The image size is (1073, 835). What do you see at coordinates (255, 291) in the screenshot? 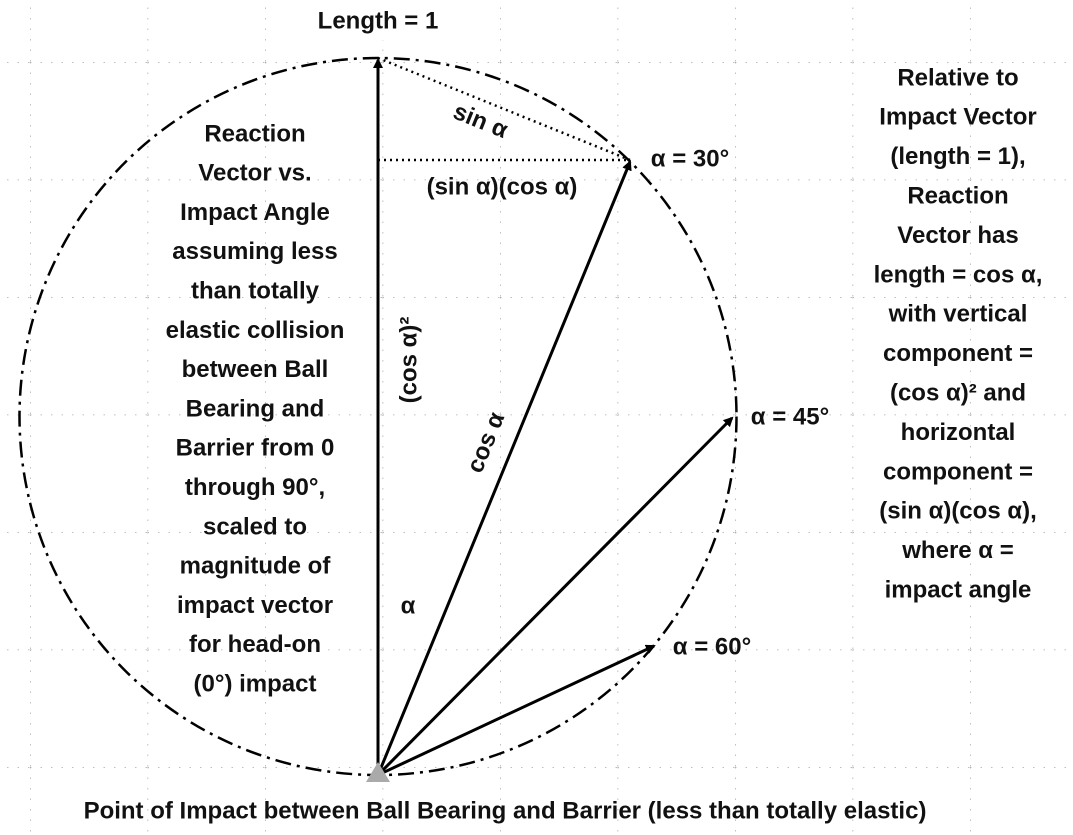
I see `text-line: than totally` at bounding box center [255, 291].